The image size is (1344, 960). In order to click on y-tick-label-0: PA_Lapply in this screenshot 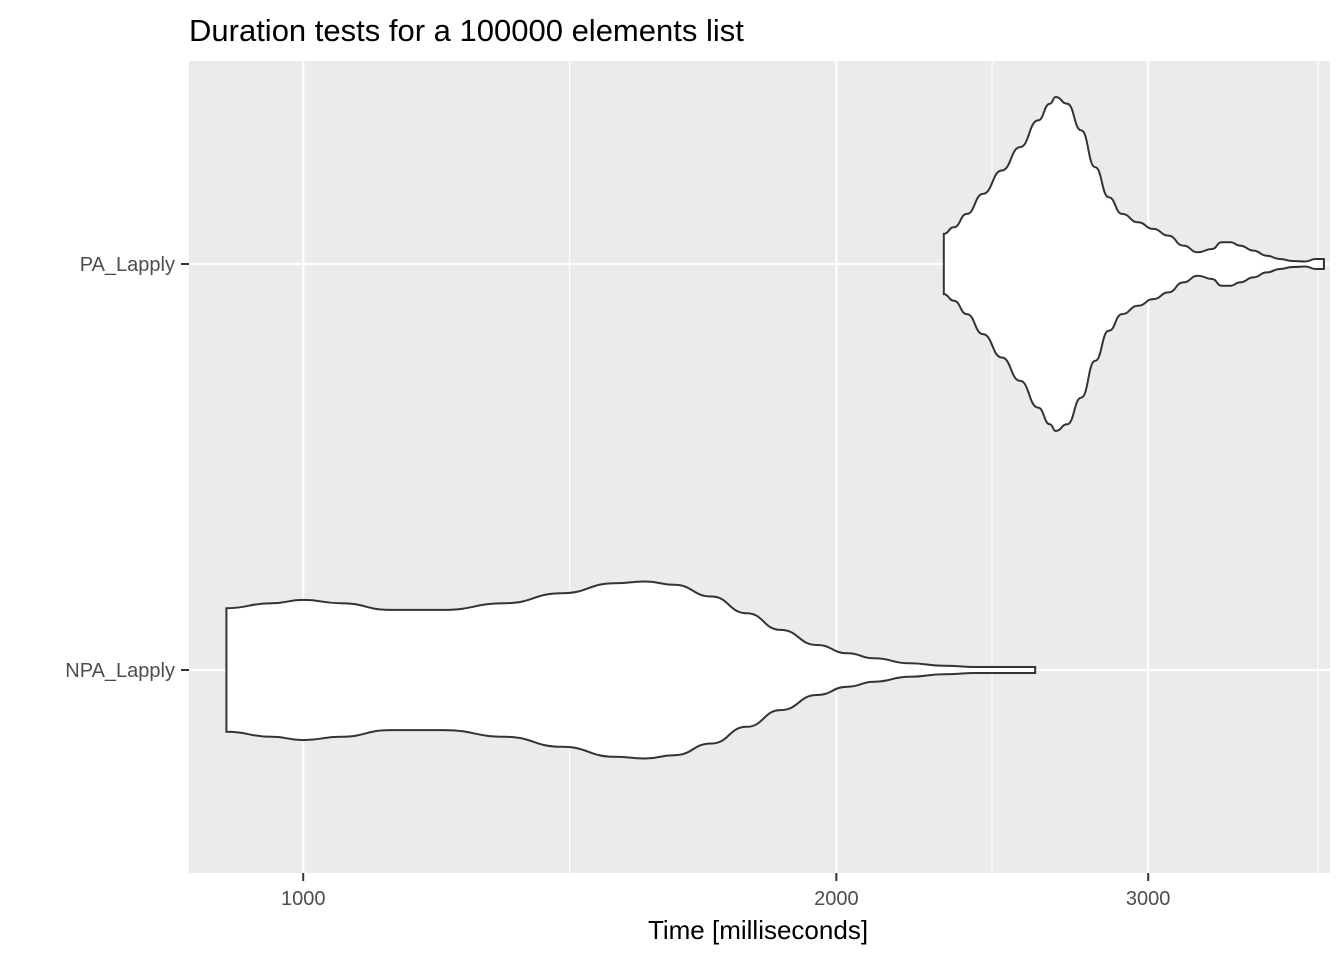, I will do `click(127, 265)`.